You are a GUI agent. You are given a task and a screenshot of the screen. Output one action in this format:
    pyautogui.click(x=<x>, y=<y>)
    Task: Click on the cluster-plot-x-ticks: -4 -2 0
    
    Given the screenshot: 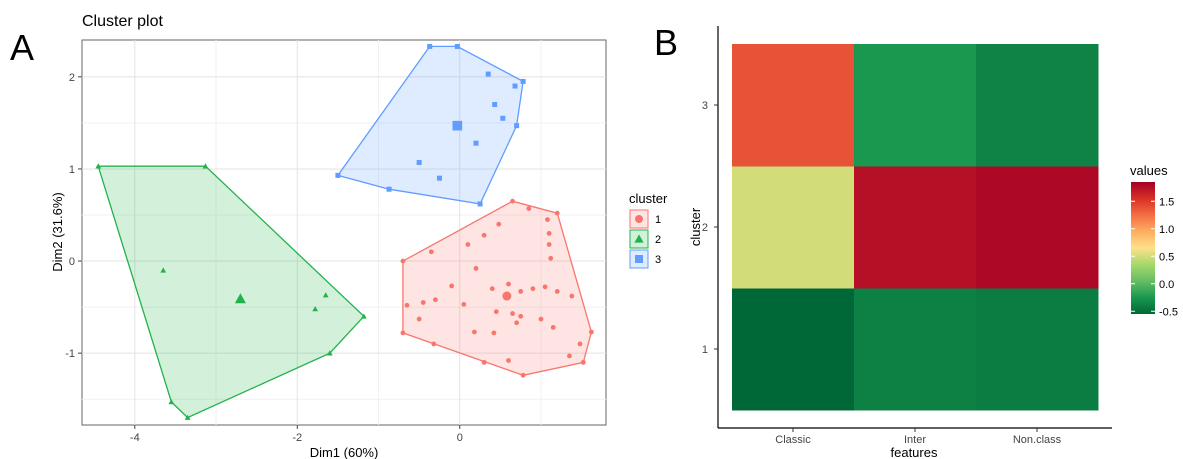 What is the action you would take?
    pyautogui.click(x=296, y=434)
    